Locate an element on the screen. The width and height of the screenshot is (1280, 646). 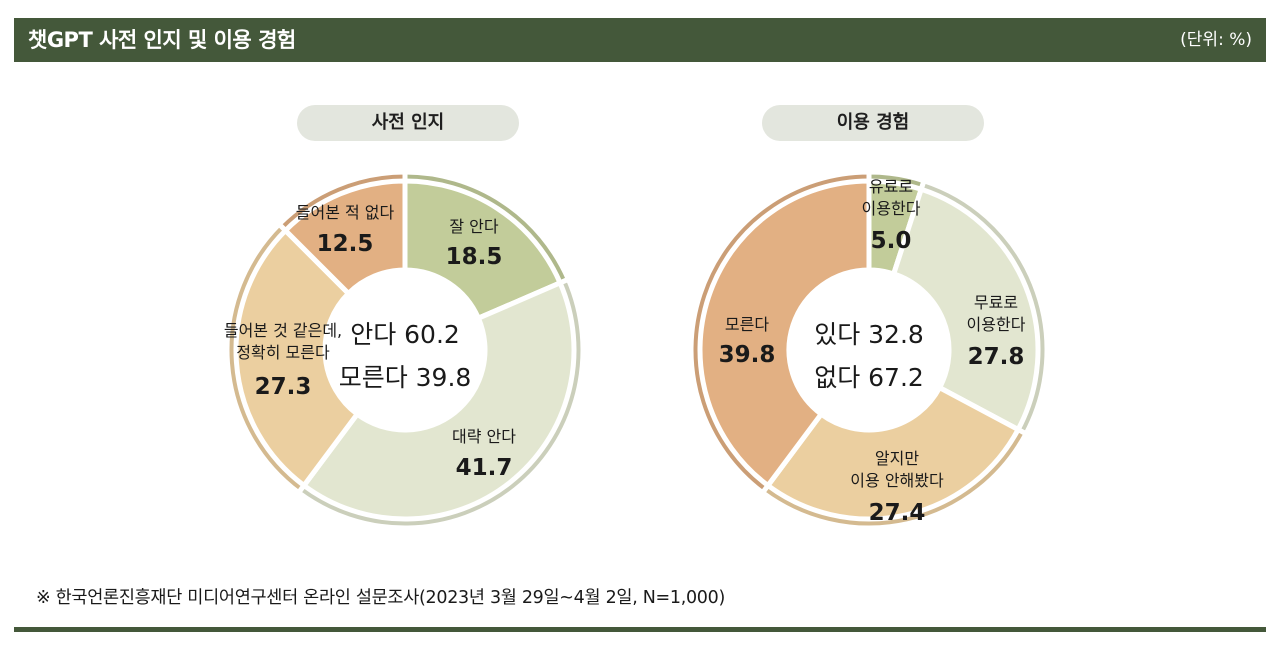
slice-label: 이용 안해봤다 is located at coordinates (897, 480).